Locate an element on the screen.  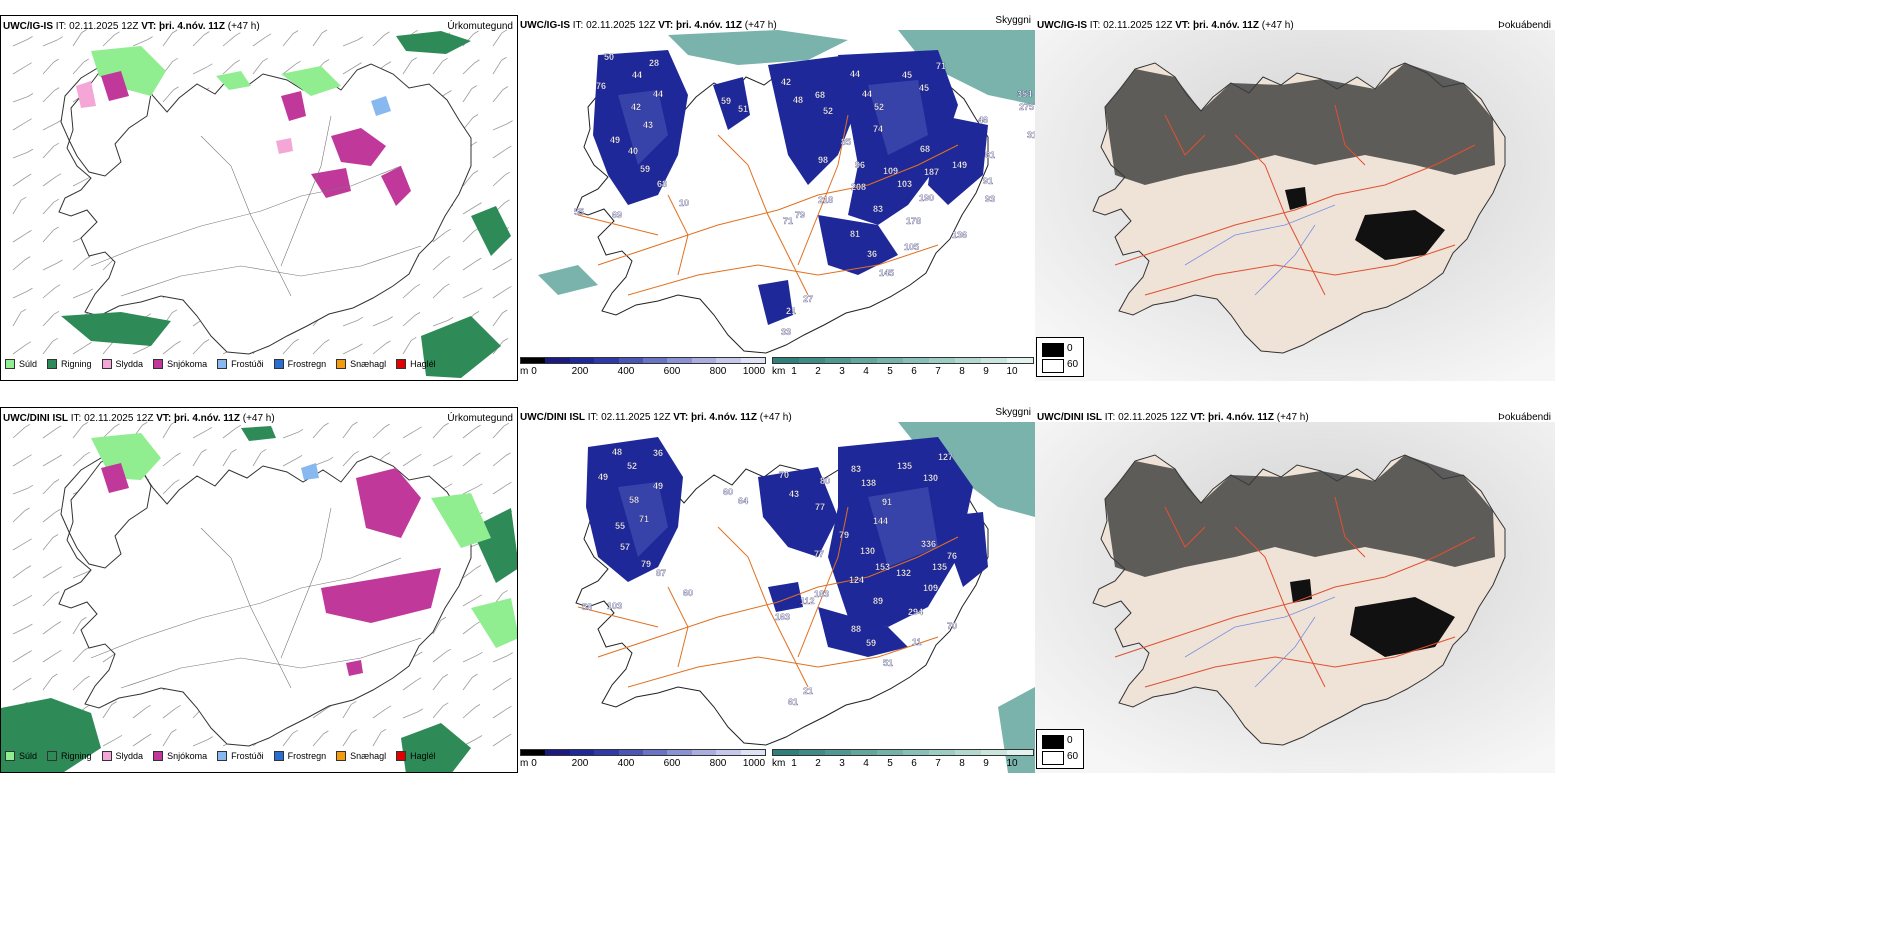
ceiling-value-label: 98 is located at coordinates (823, 160).